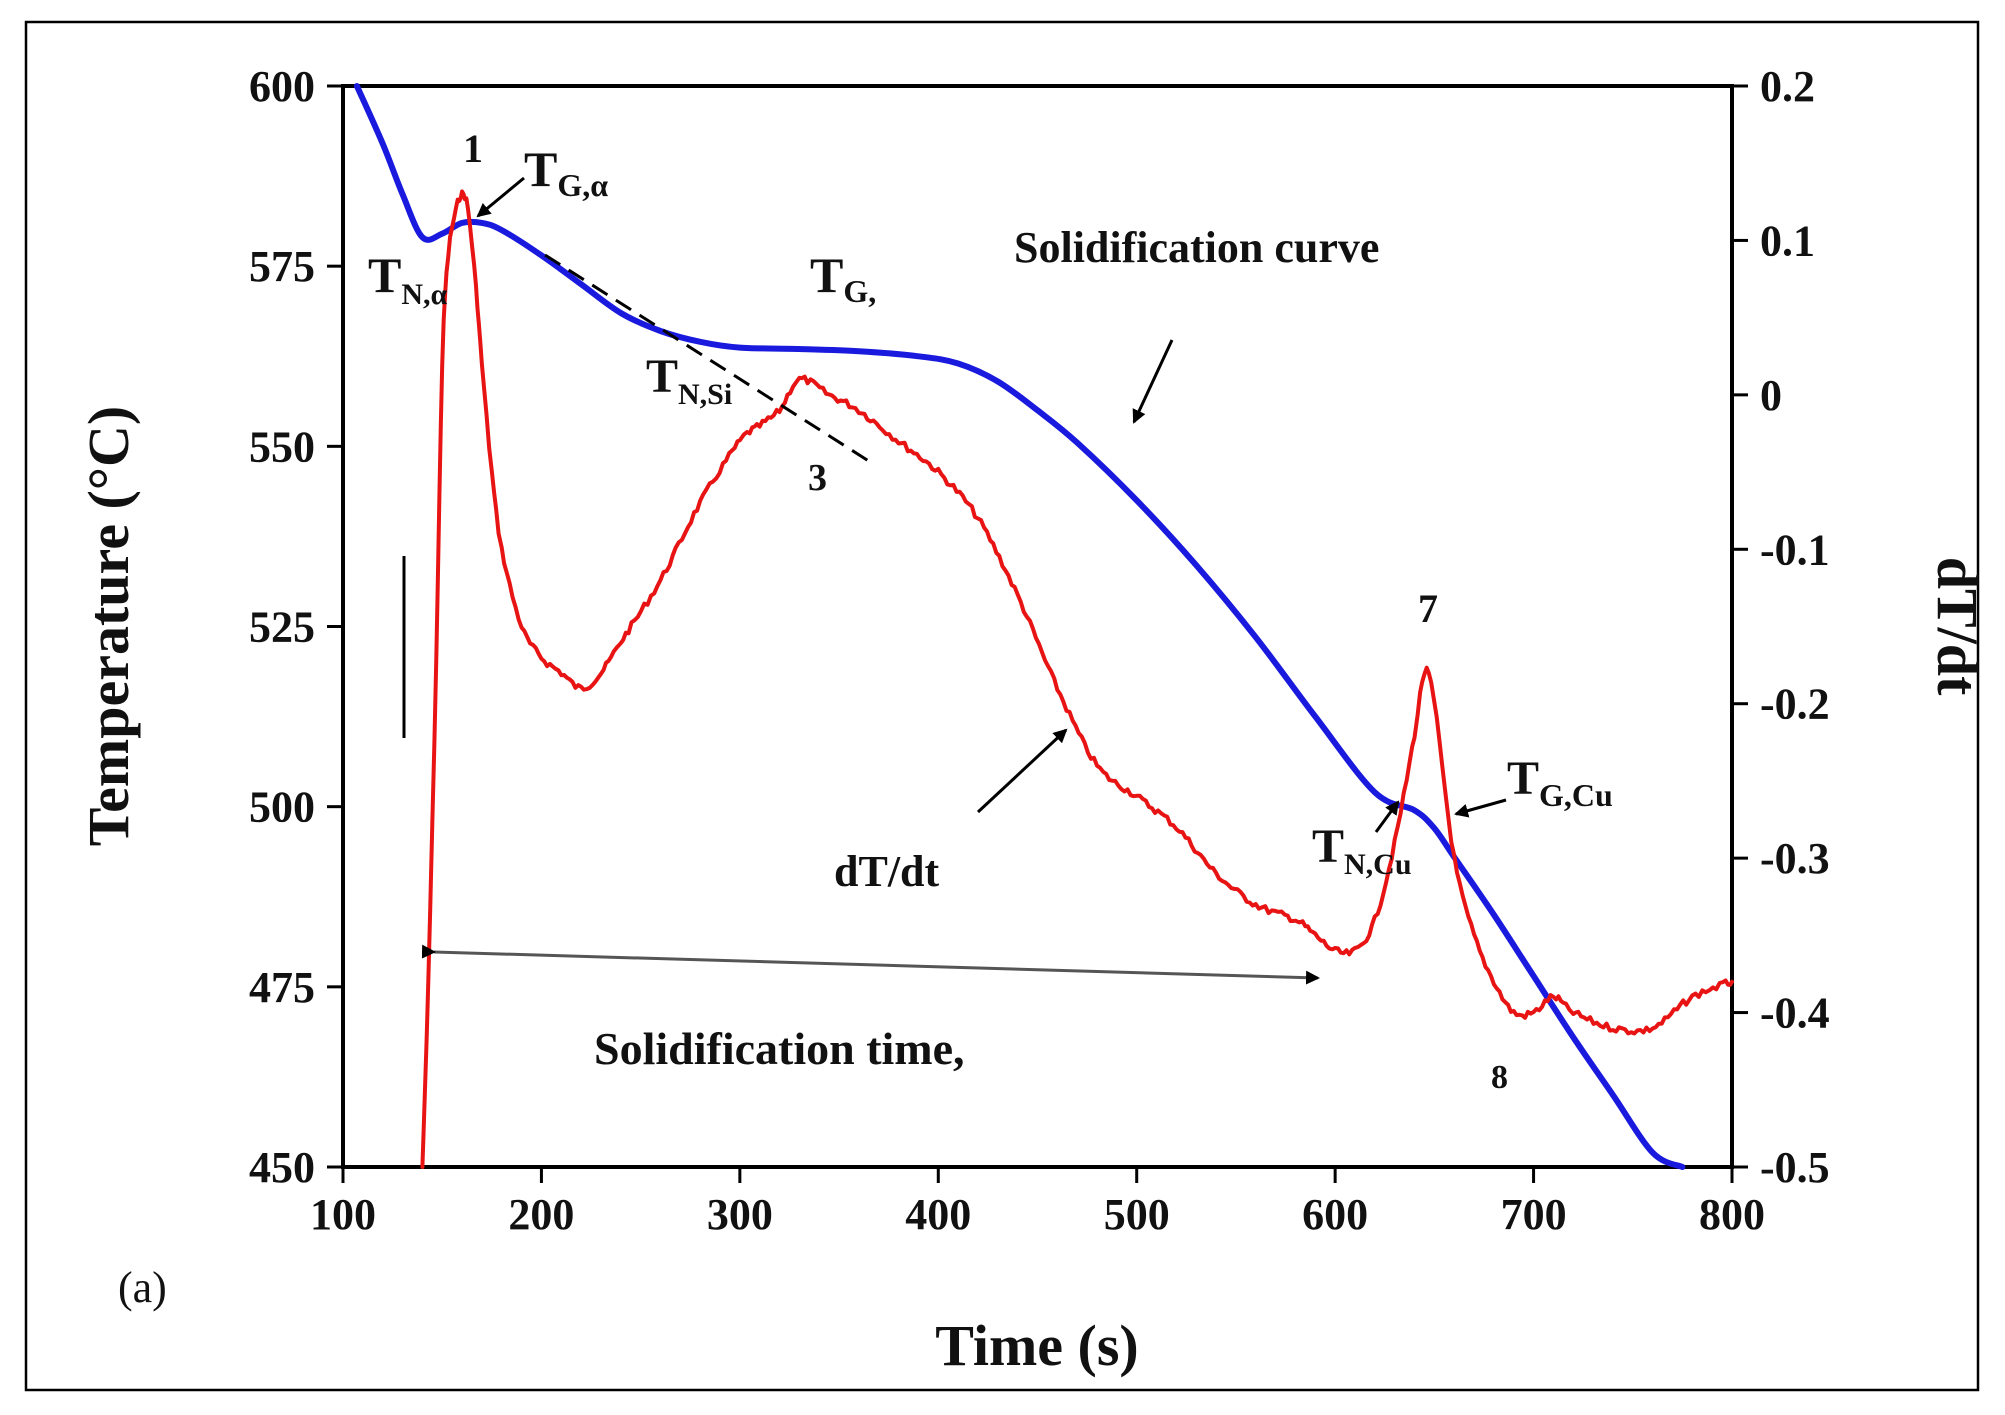 The height and width of the screenshot is (1415, 2005). What do you see at coordinates (870, 964) in the screenshot?
I see `solidification-time-arrow` at bounding box center [870, 964].